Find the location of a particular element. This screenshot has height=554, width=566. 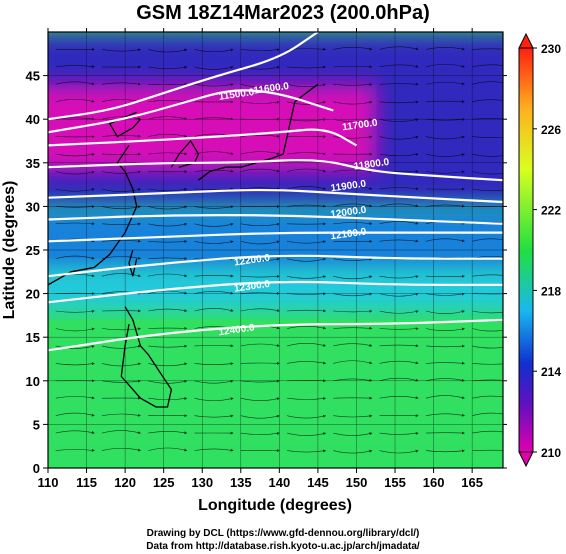

x-tick-label: 160 is located at coordinates (434, 482).